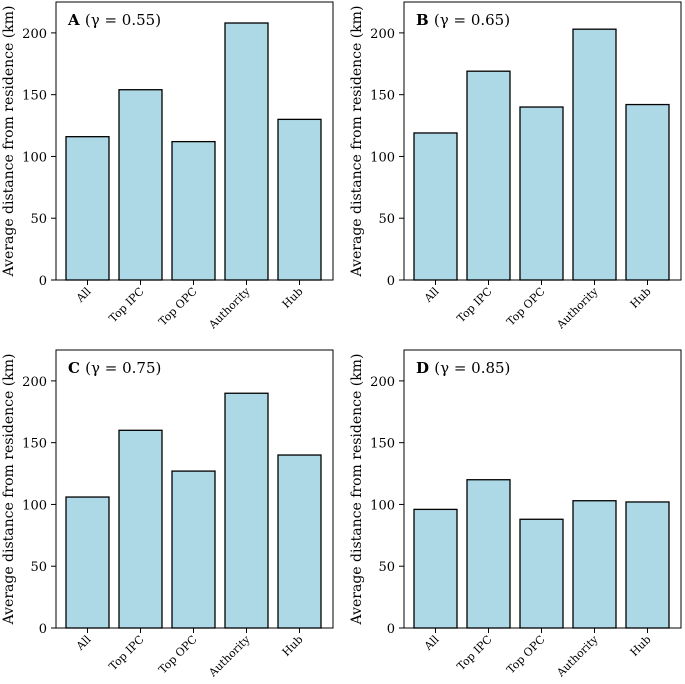 This screenshot has height=684, width=685. I want to click on y-tick-label-a-0: 0, so click(43, 281).